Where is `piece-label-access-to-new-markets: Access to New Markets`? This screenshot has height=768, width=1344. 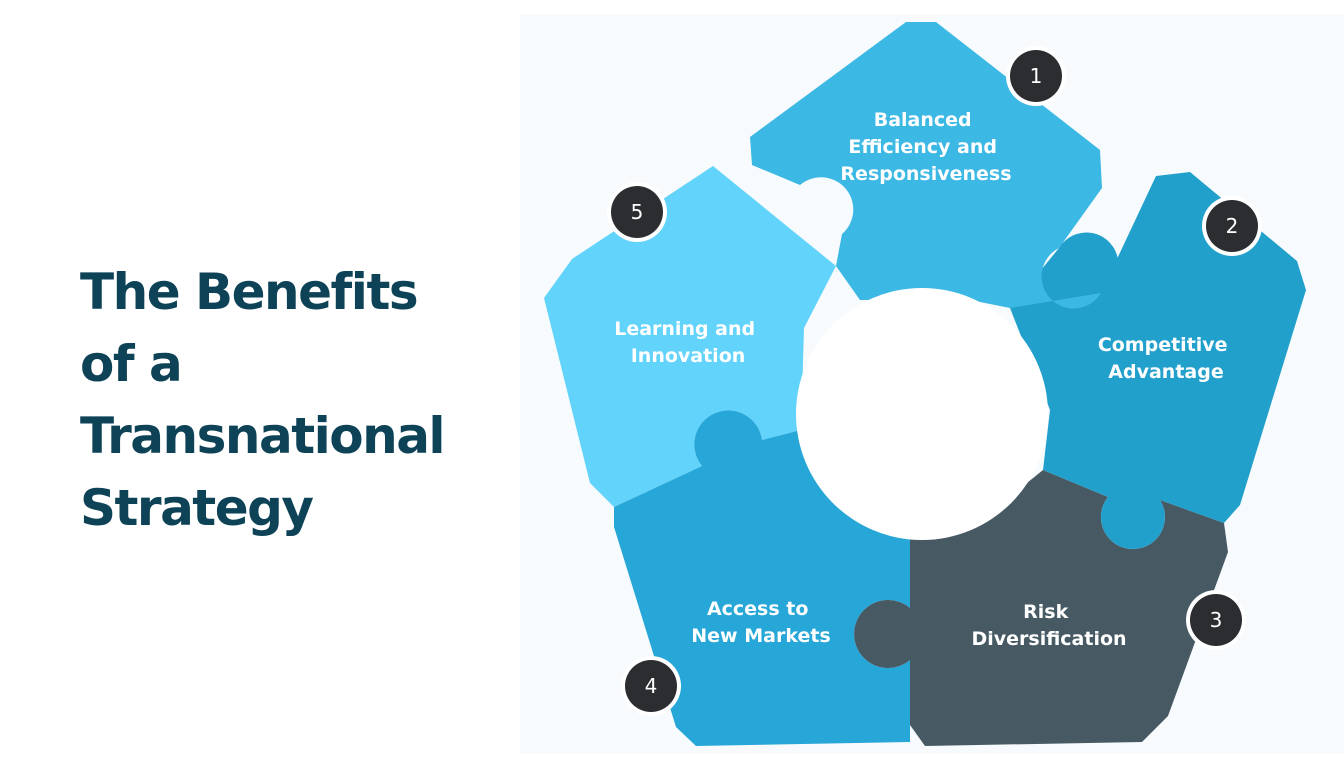
piece-label-access-to-new-markets: Access to New Markets is located at coordinates (760, 622).